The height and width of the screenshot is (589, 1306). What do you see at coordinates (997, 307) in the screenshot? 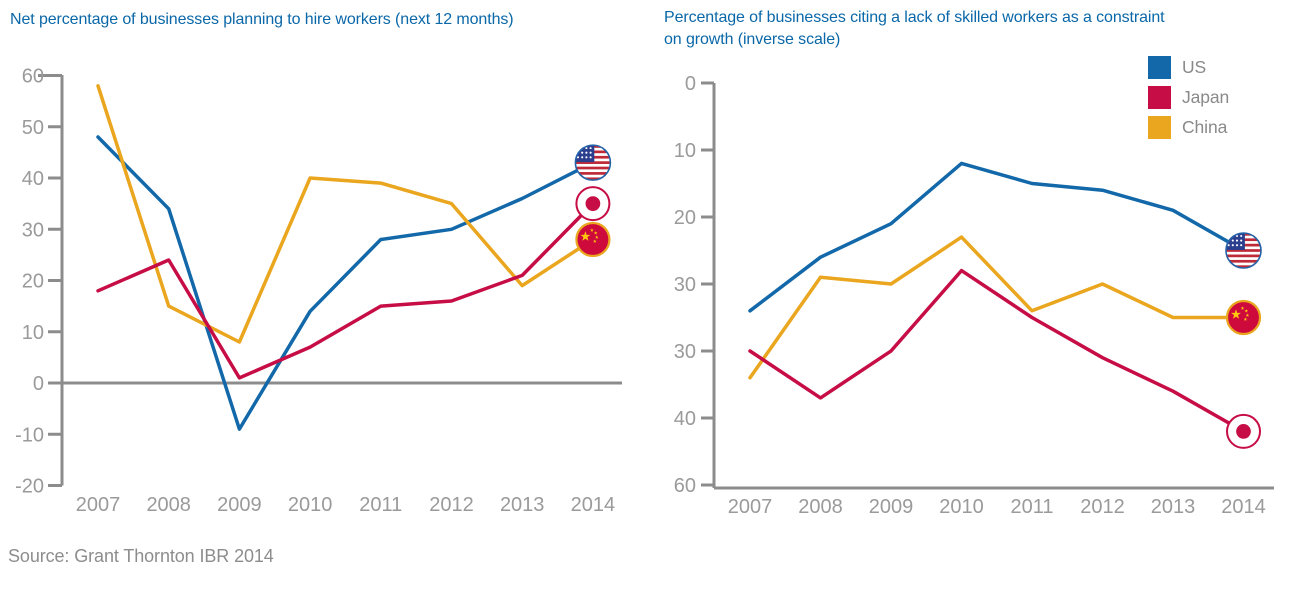
I see `china-series-line` at bounding box center [997, 307].